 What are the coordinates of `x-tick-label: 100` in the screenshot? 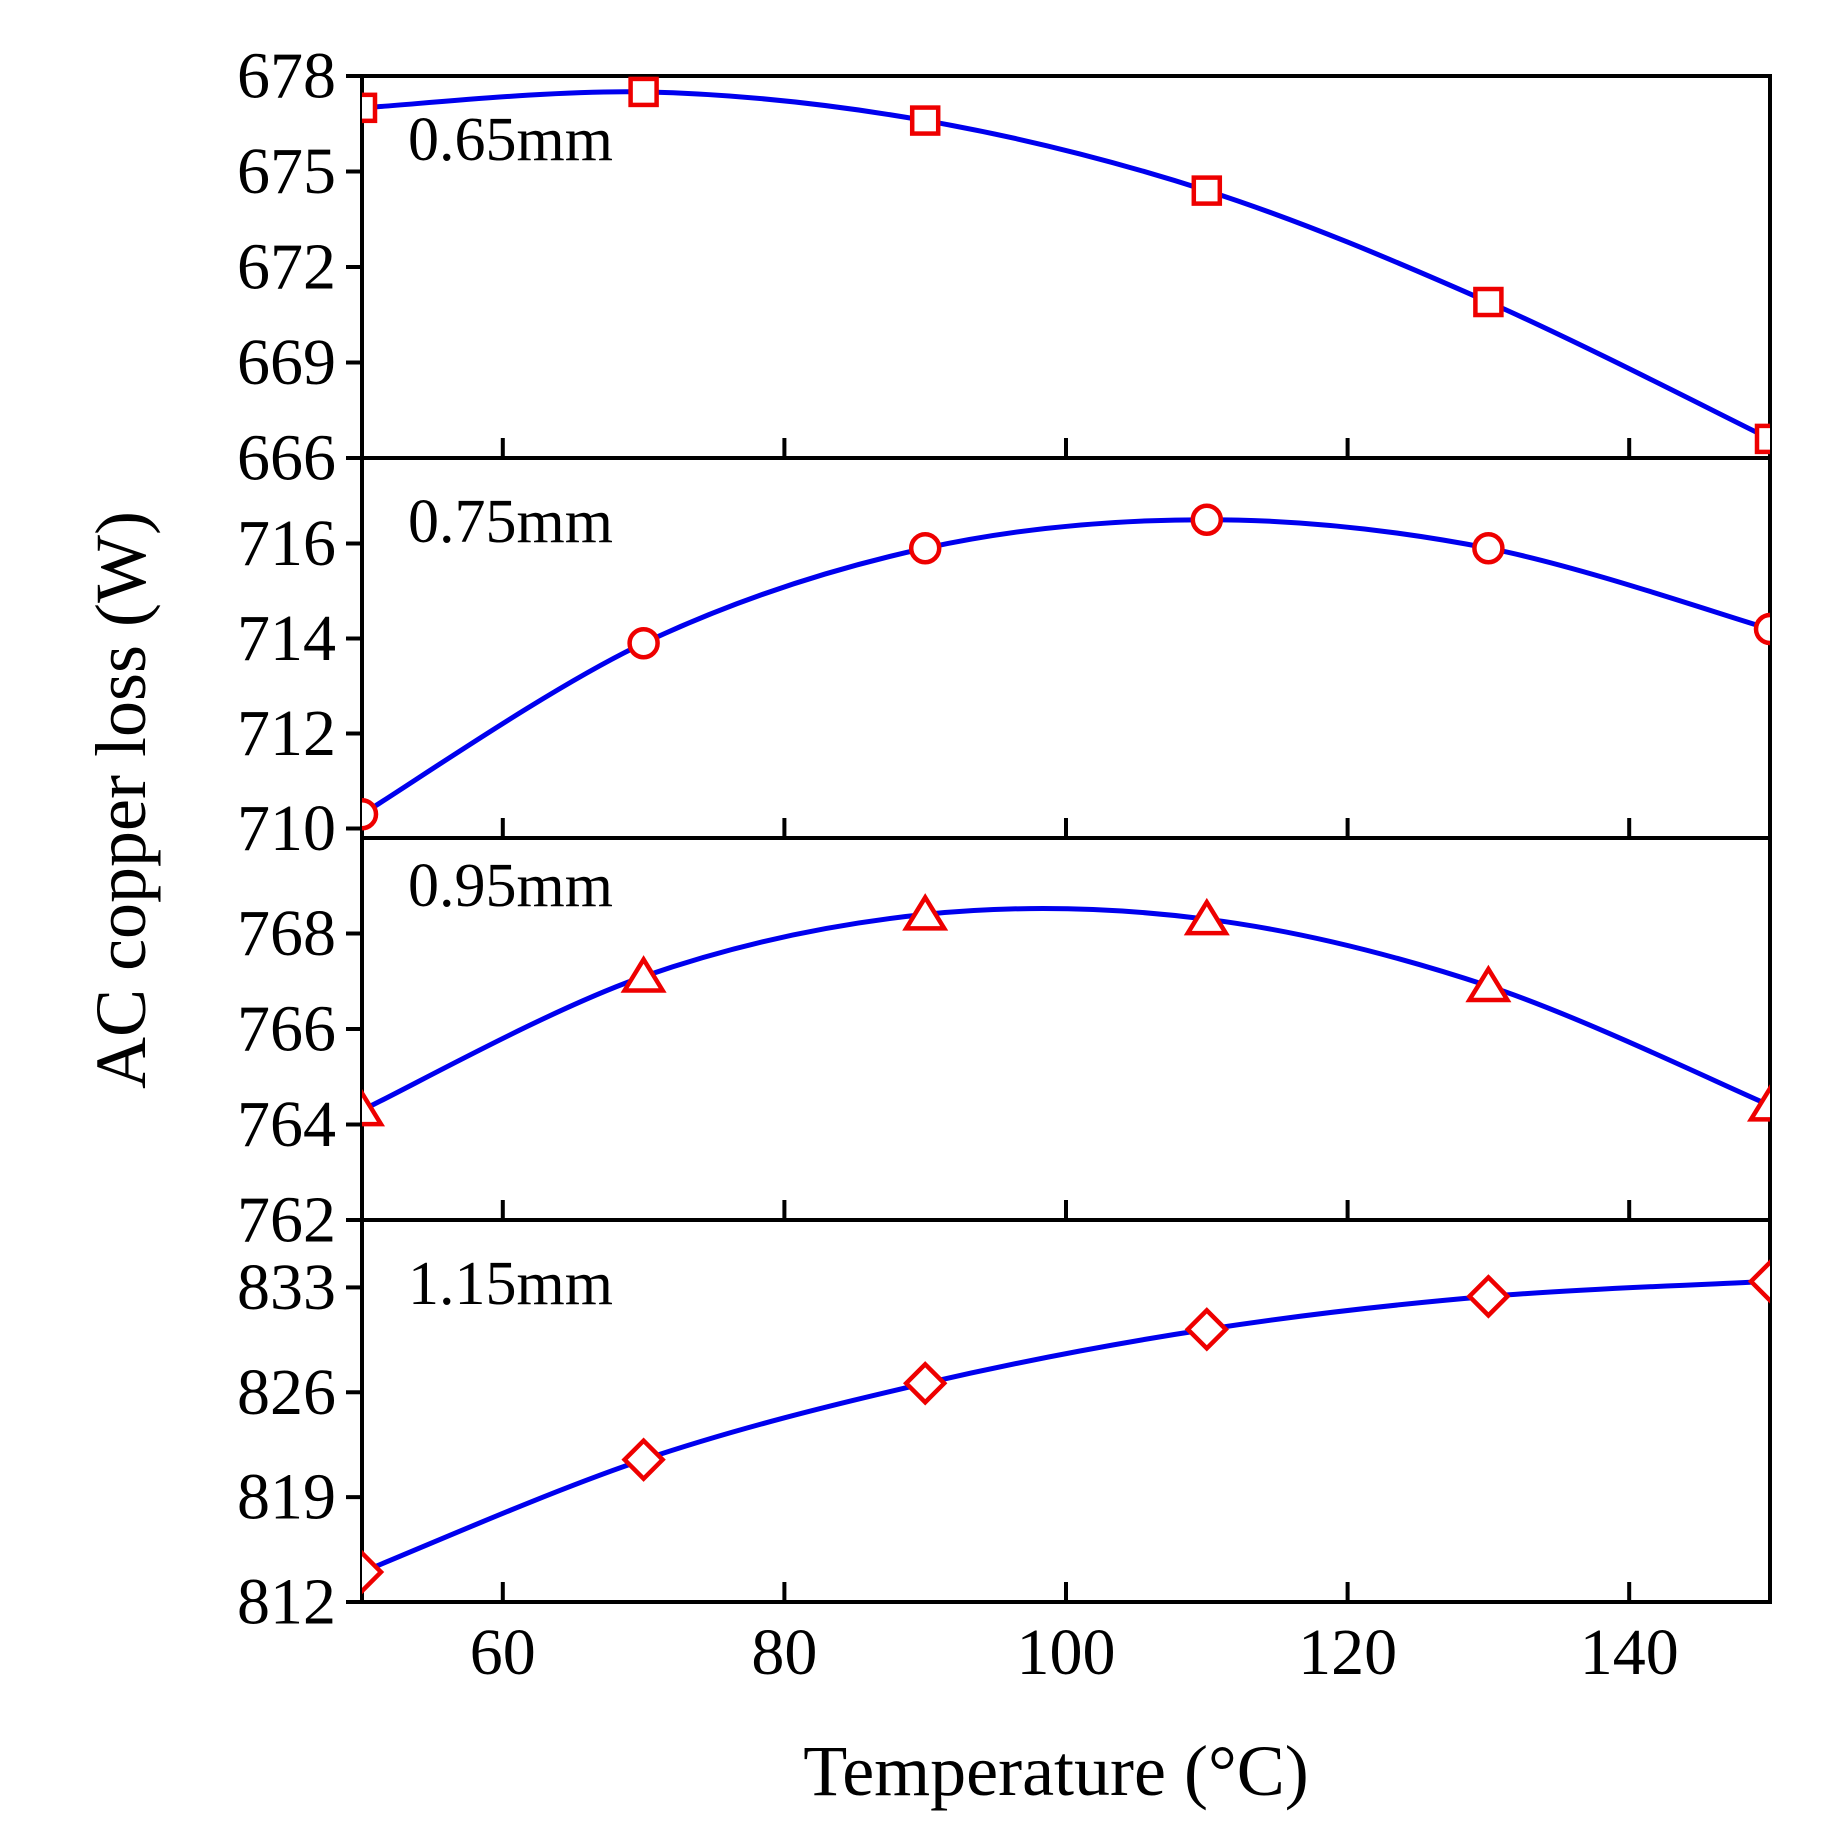 It's located at (1066, 1652).